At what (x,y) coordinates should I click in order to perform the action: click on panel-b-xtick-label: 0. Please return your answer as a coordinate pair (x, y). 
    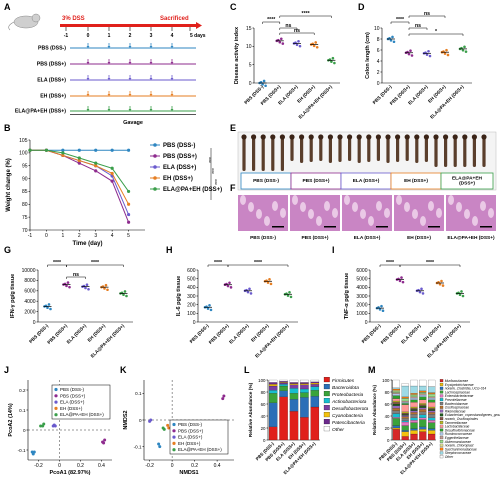
    Looking at the image, I should click on (46, 236).